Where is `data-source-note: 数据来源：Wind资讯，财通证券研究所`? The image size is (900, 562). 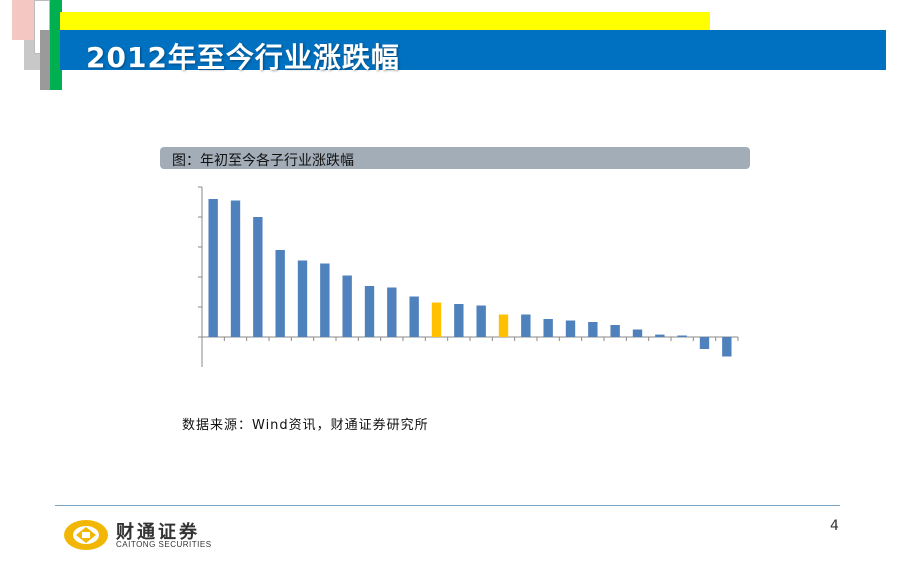 data-source-note: 数据来源：Wind资讯，财通证券研究所 is located at coordinates (305, 425).